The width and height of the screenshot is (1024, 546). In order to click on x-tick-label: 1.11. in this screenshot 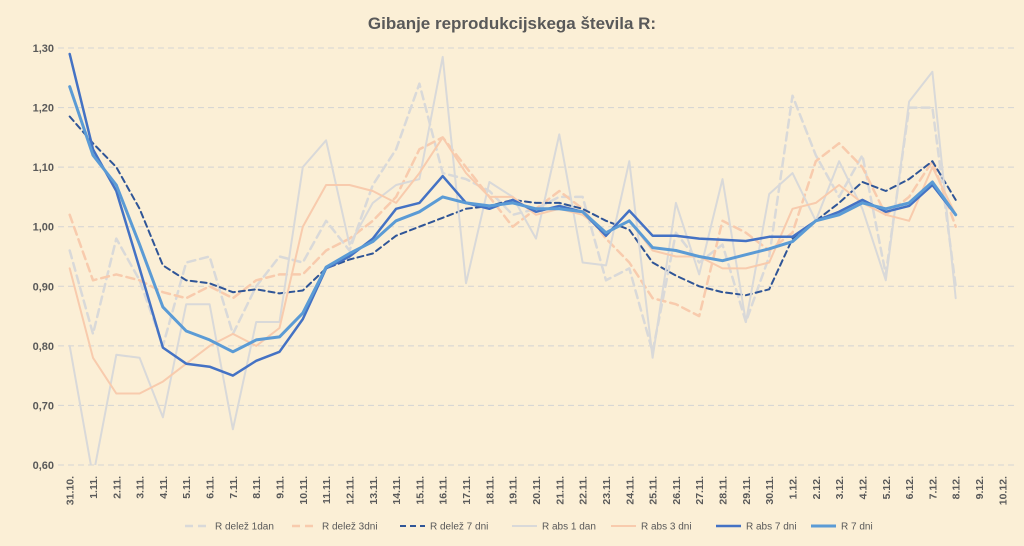, I will do `click(94, 487)`.